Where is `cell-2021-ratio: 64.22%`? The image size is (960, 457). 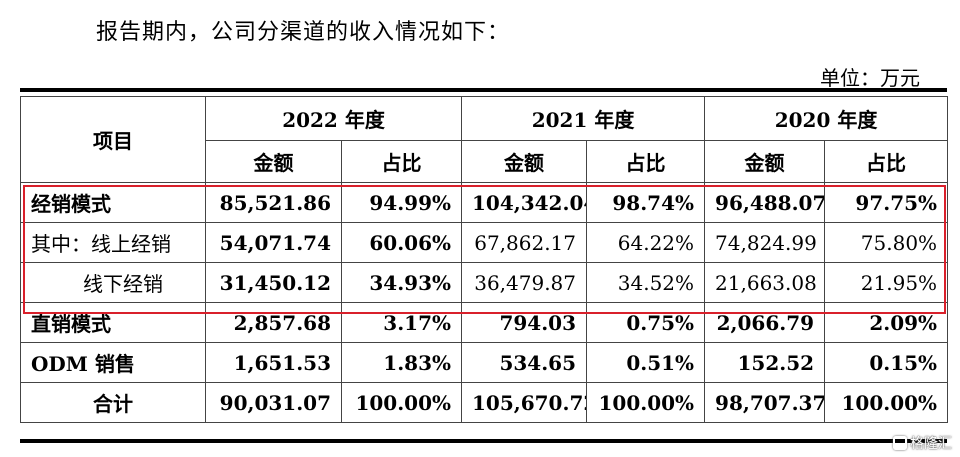
cell-2021-ratio: 64.22% is located at coordinates (646, 242).